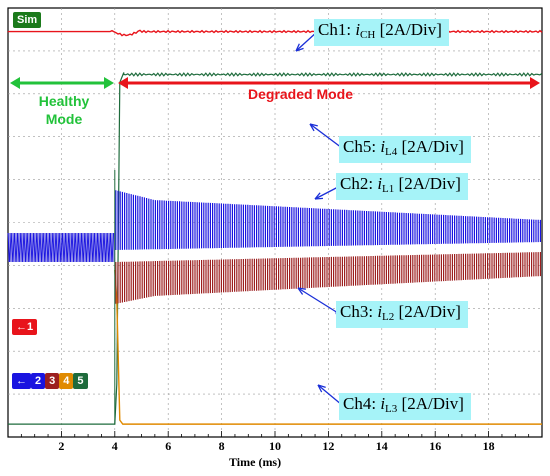 The image size is (550, 476). I want to click on healthy-mode-arrow-head-right, so click(109, 83).